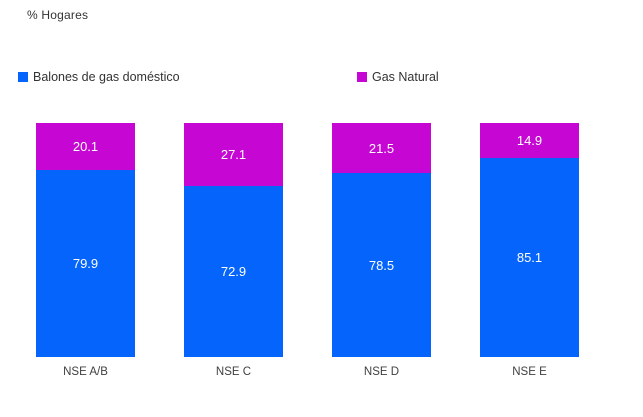 The image size is (643, 417). I want to click on segment-gas-natural: 21.5, so click(381, 148).